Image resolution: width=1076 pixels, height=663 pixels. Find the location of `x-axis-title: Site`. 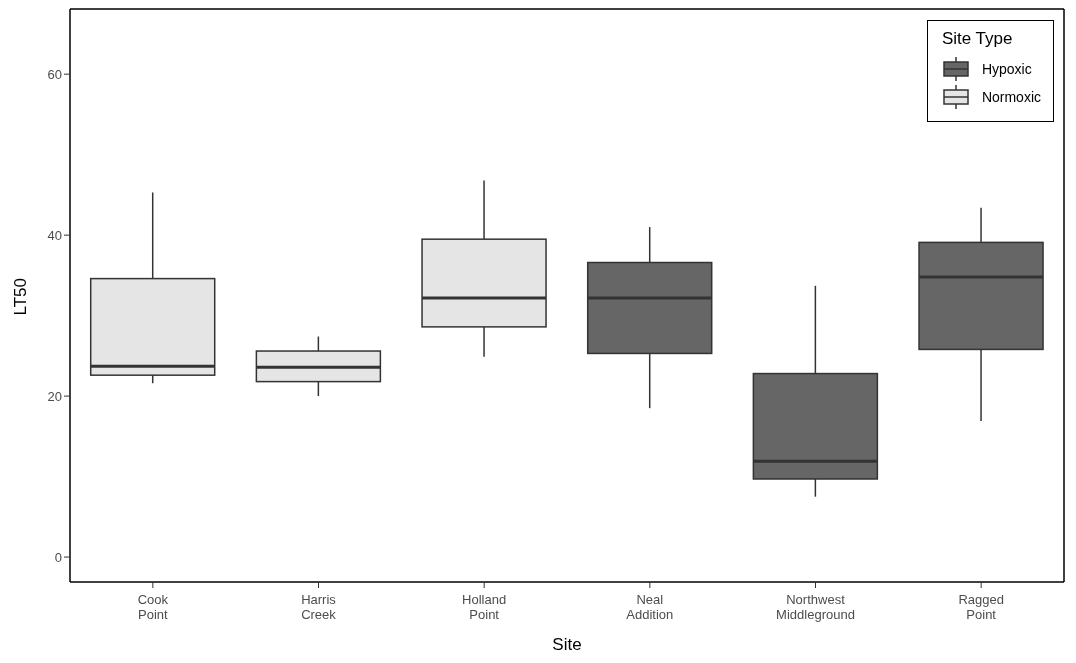

x-axis-title: Site is located at coordinates (567, 644).